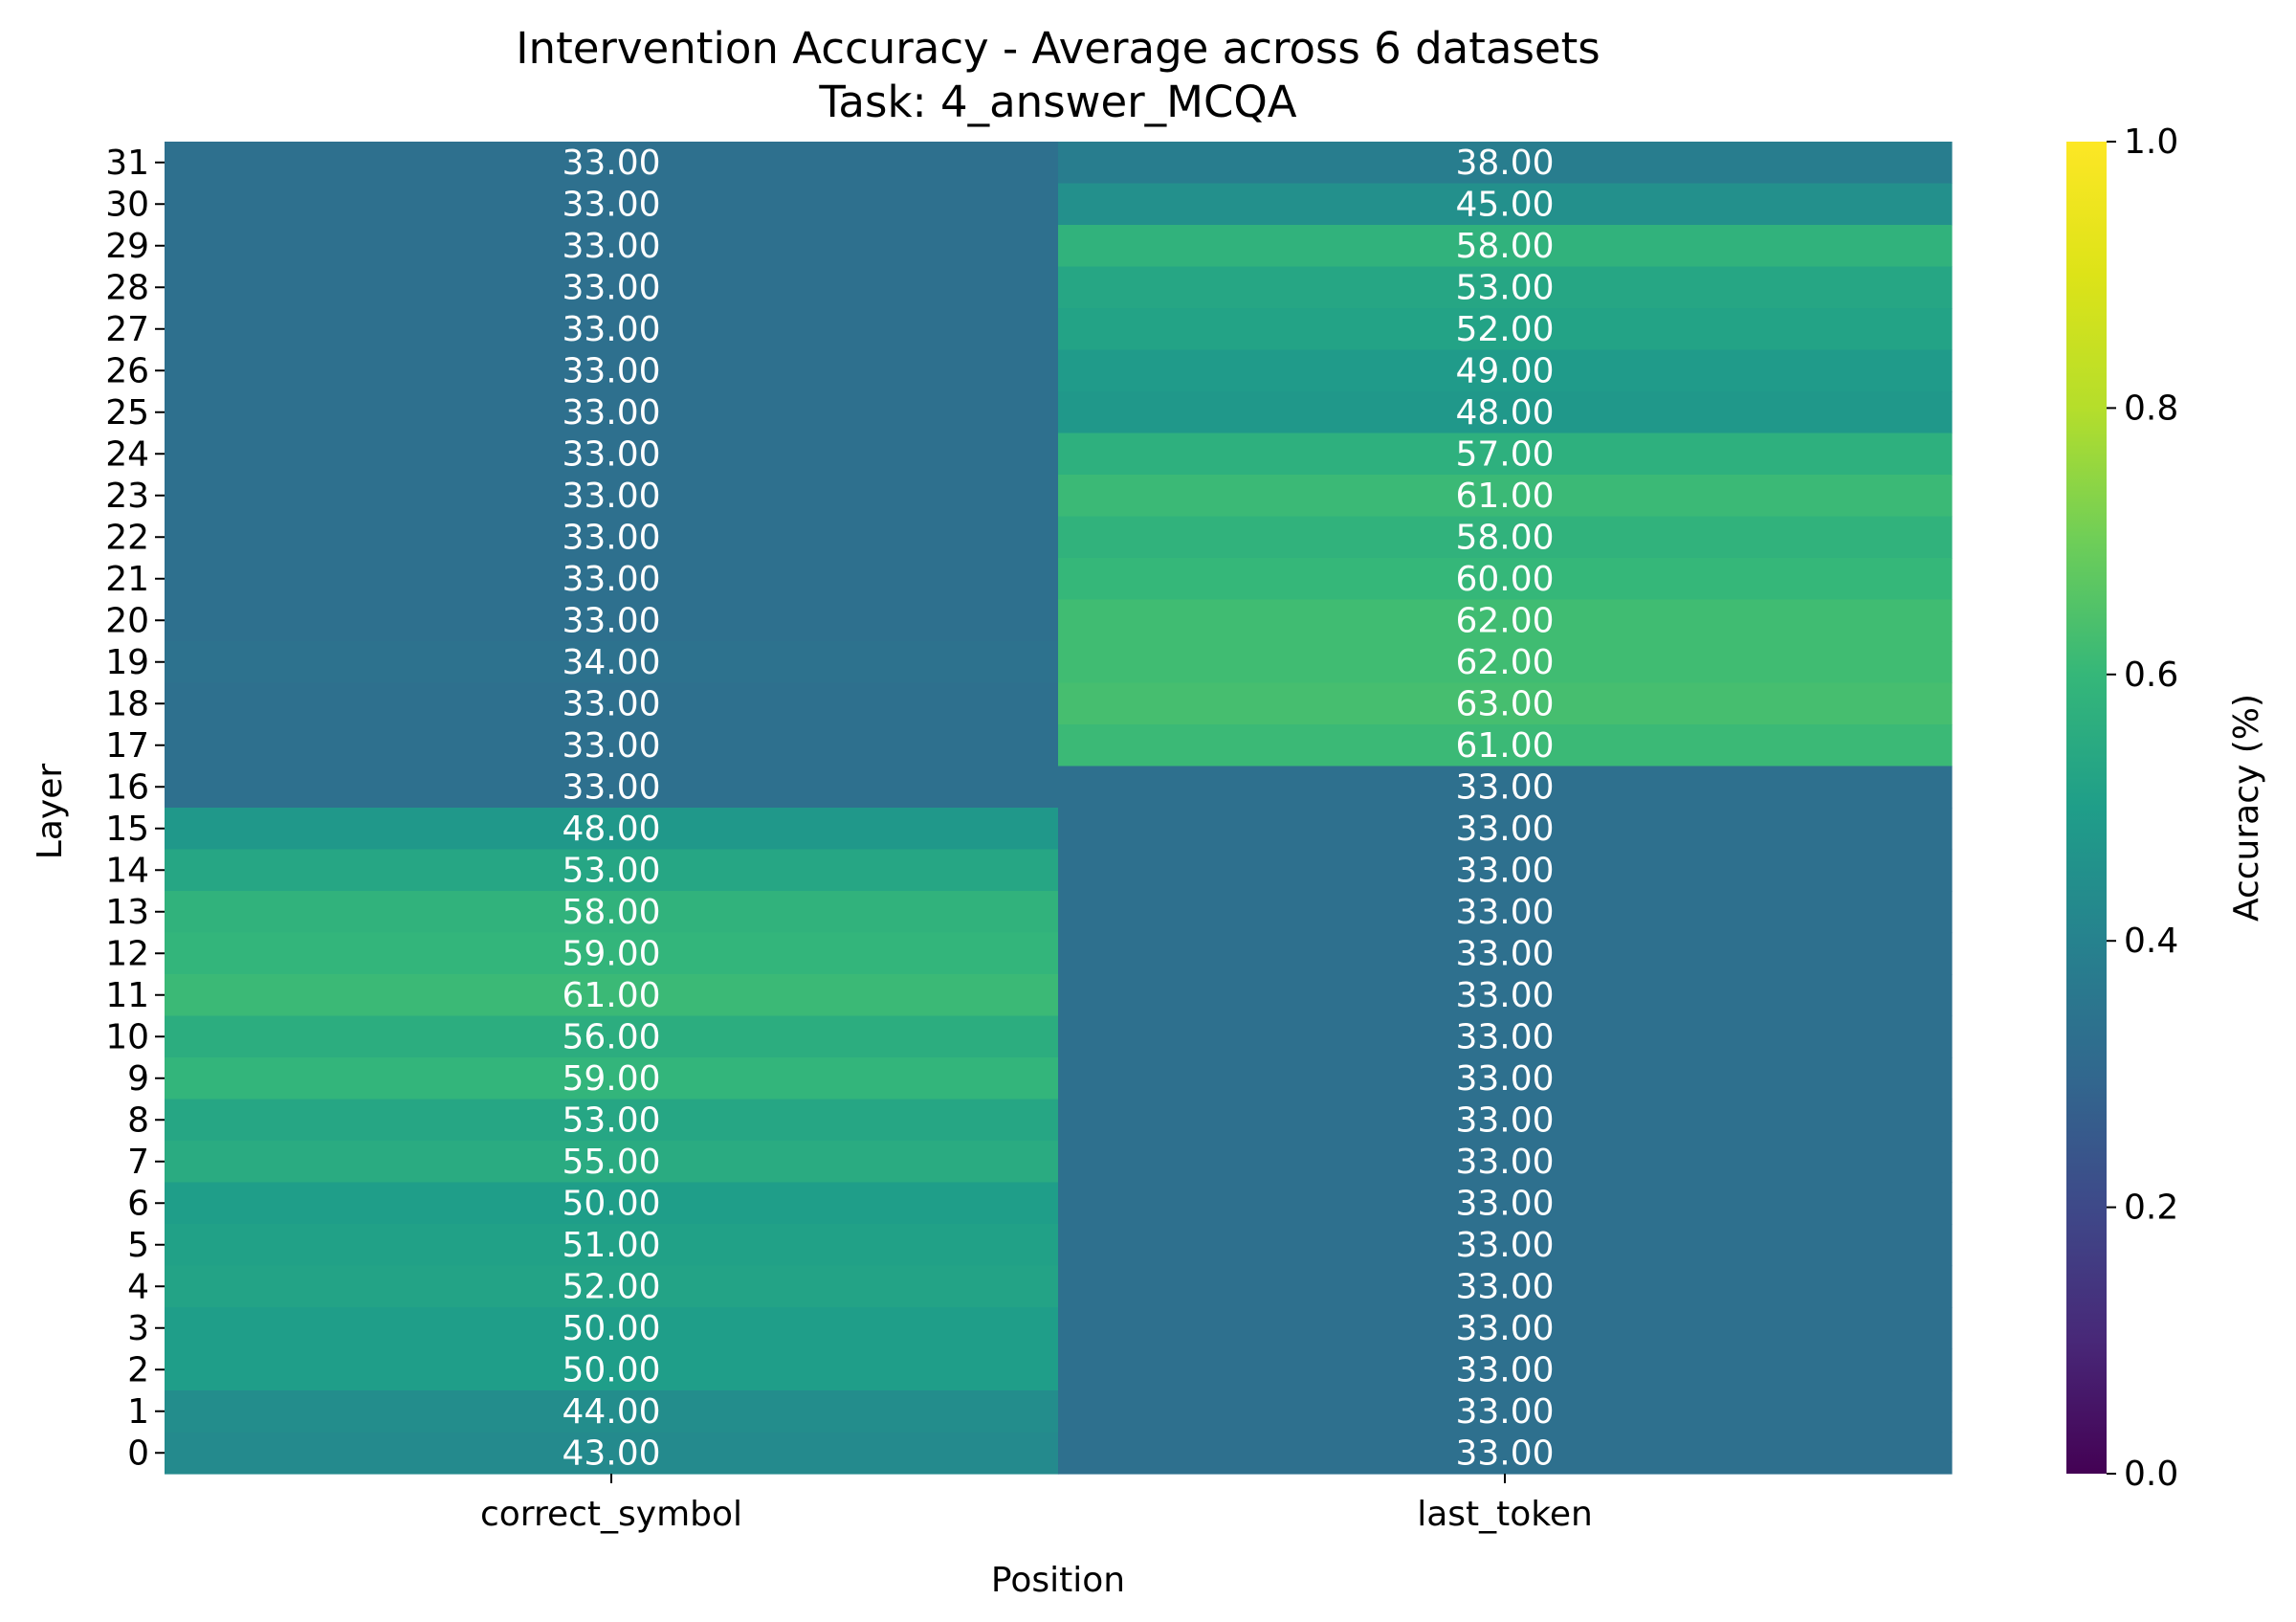  What do you see at coordinates (138, 1453) in the screenshot?
I see `y-tick-label: 0` at bounding box center [138, 1453].